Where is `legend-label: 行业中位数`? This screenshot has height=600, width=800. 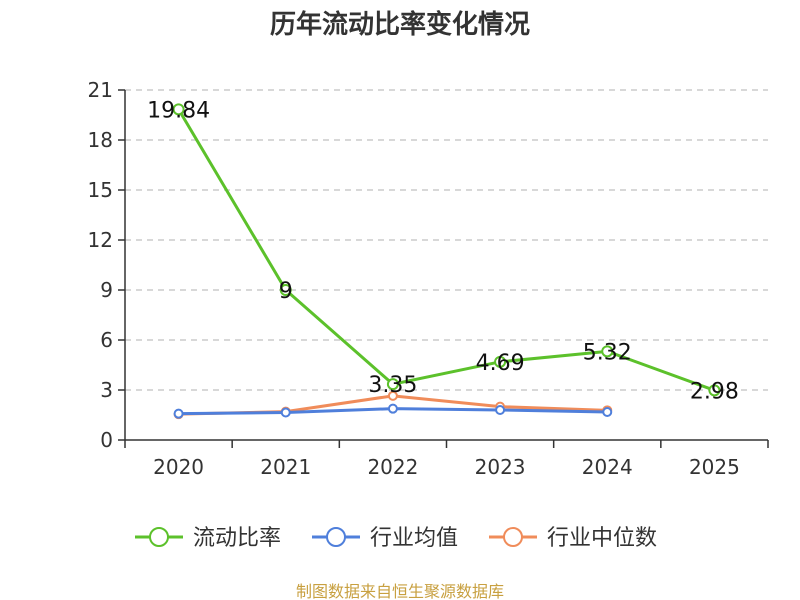 legend-label: 行业中位数 is located at coordinates (602, 538).